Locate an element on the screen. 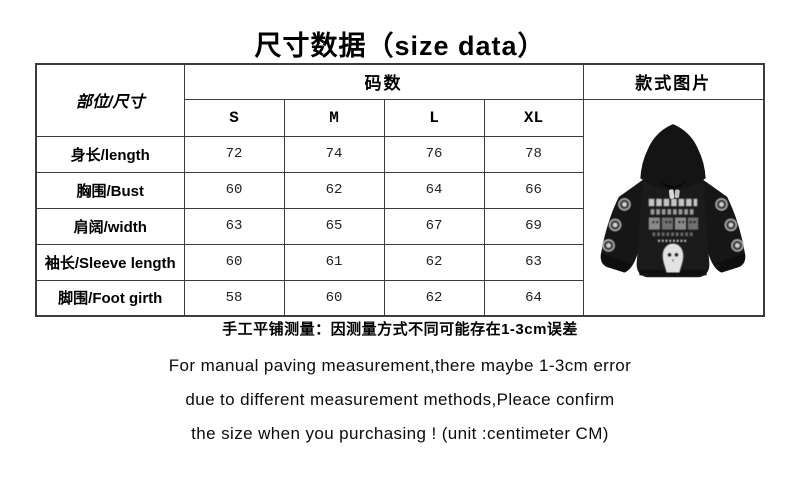 This screenshot has height=482, width=800. corner-header: 部位/尺寸 is located at coordinates (110, 100).